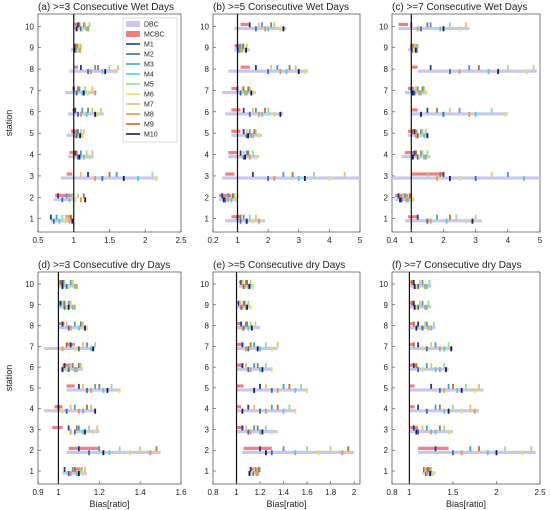  Describe the element at coordinates (386, 133) in the screenshot. I see `y-tick-label: 5` at that location.